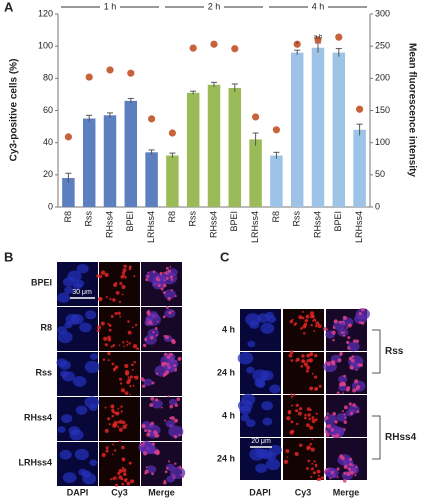  Describe the element at coordinates (297, 44) in the screenshot. I see `intensity-dot` at that location.